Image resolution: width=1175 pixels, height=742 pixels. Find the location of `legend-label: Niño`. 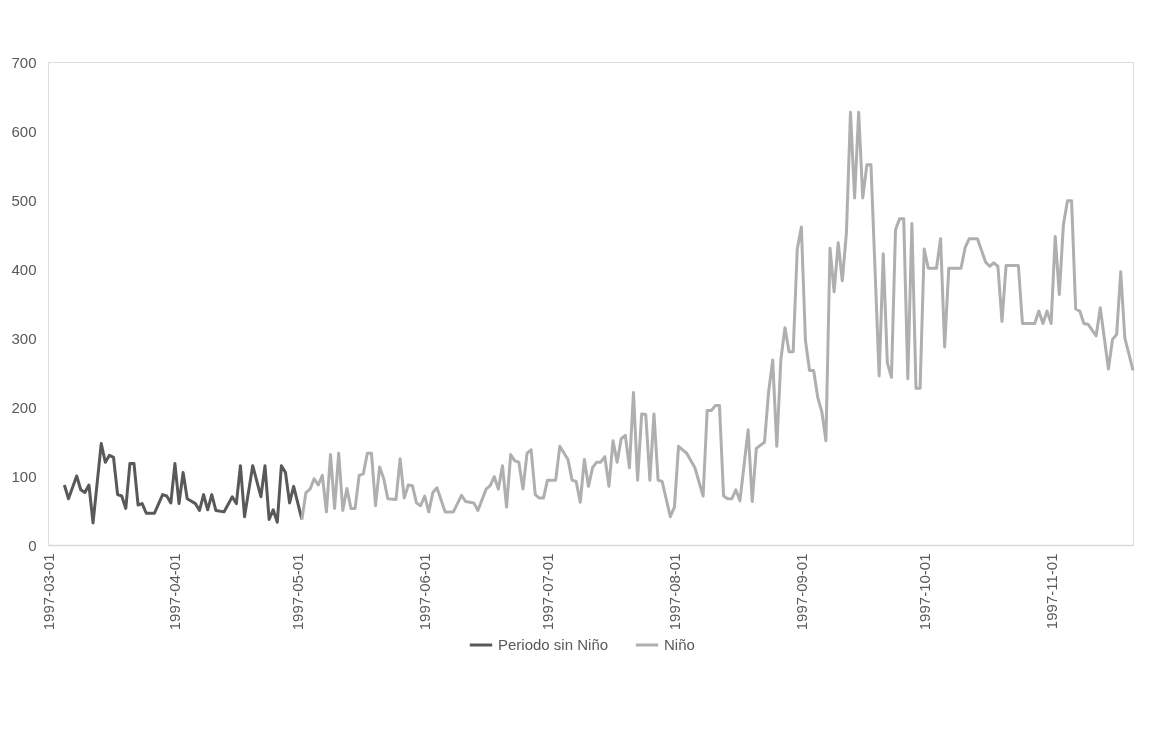

legend-label: Niño is located at coordinates (679, 644).